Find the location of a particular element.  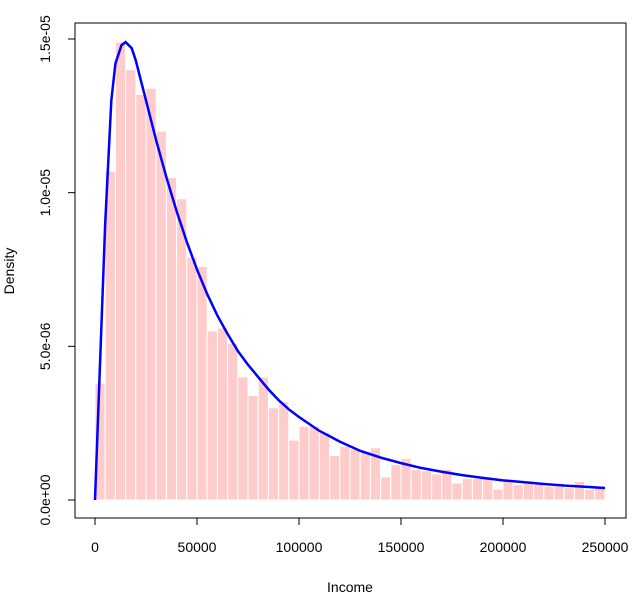

y-axis-label: Density is located at coordinates (9, 271).